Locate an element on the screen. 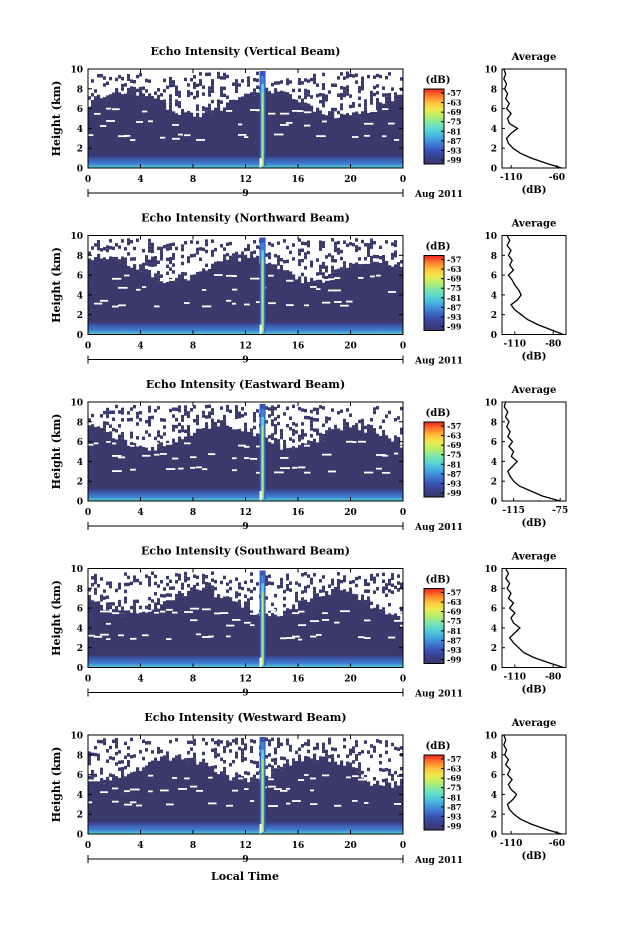  colorbar-tick-label: -75 is located at coordinates (454, 455).